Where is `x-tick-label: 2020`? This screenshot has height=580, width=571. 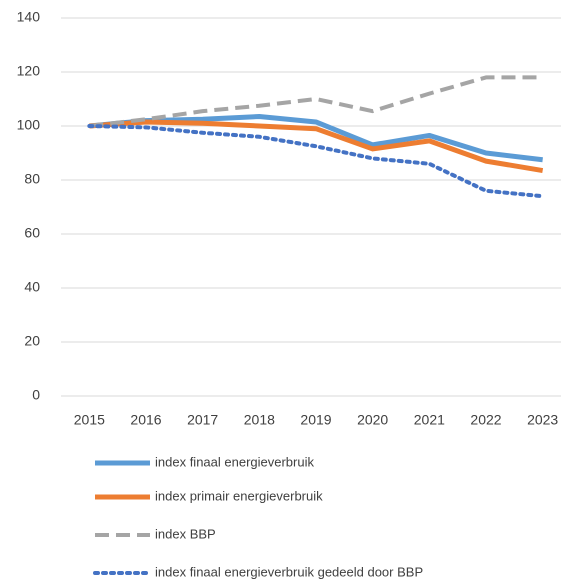 x-tick-label: 2020 is located at coordinates (372, 420).